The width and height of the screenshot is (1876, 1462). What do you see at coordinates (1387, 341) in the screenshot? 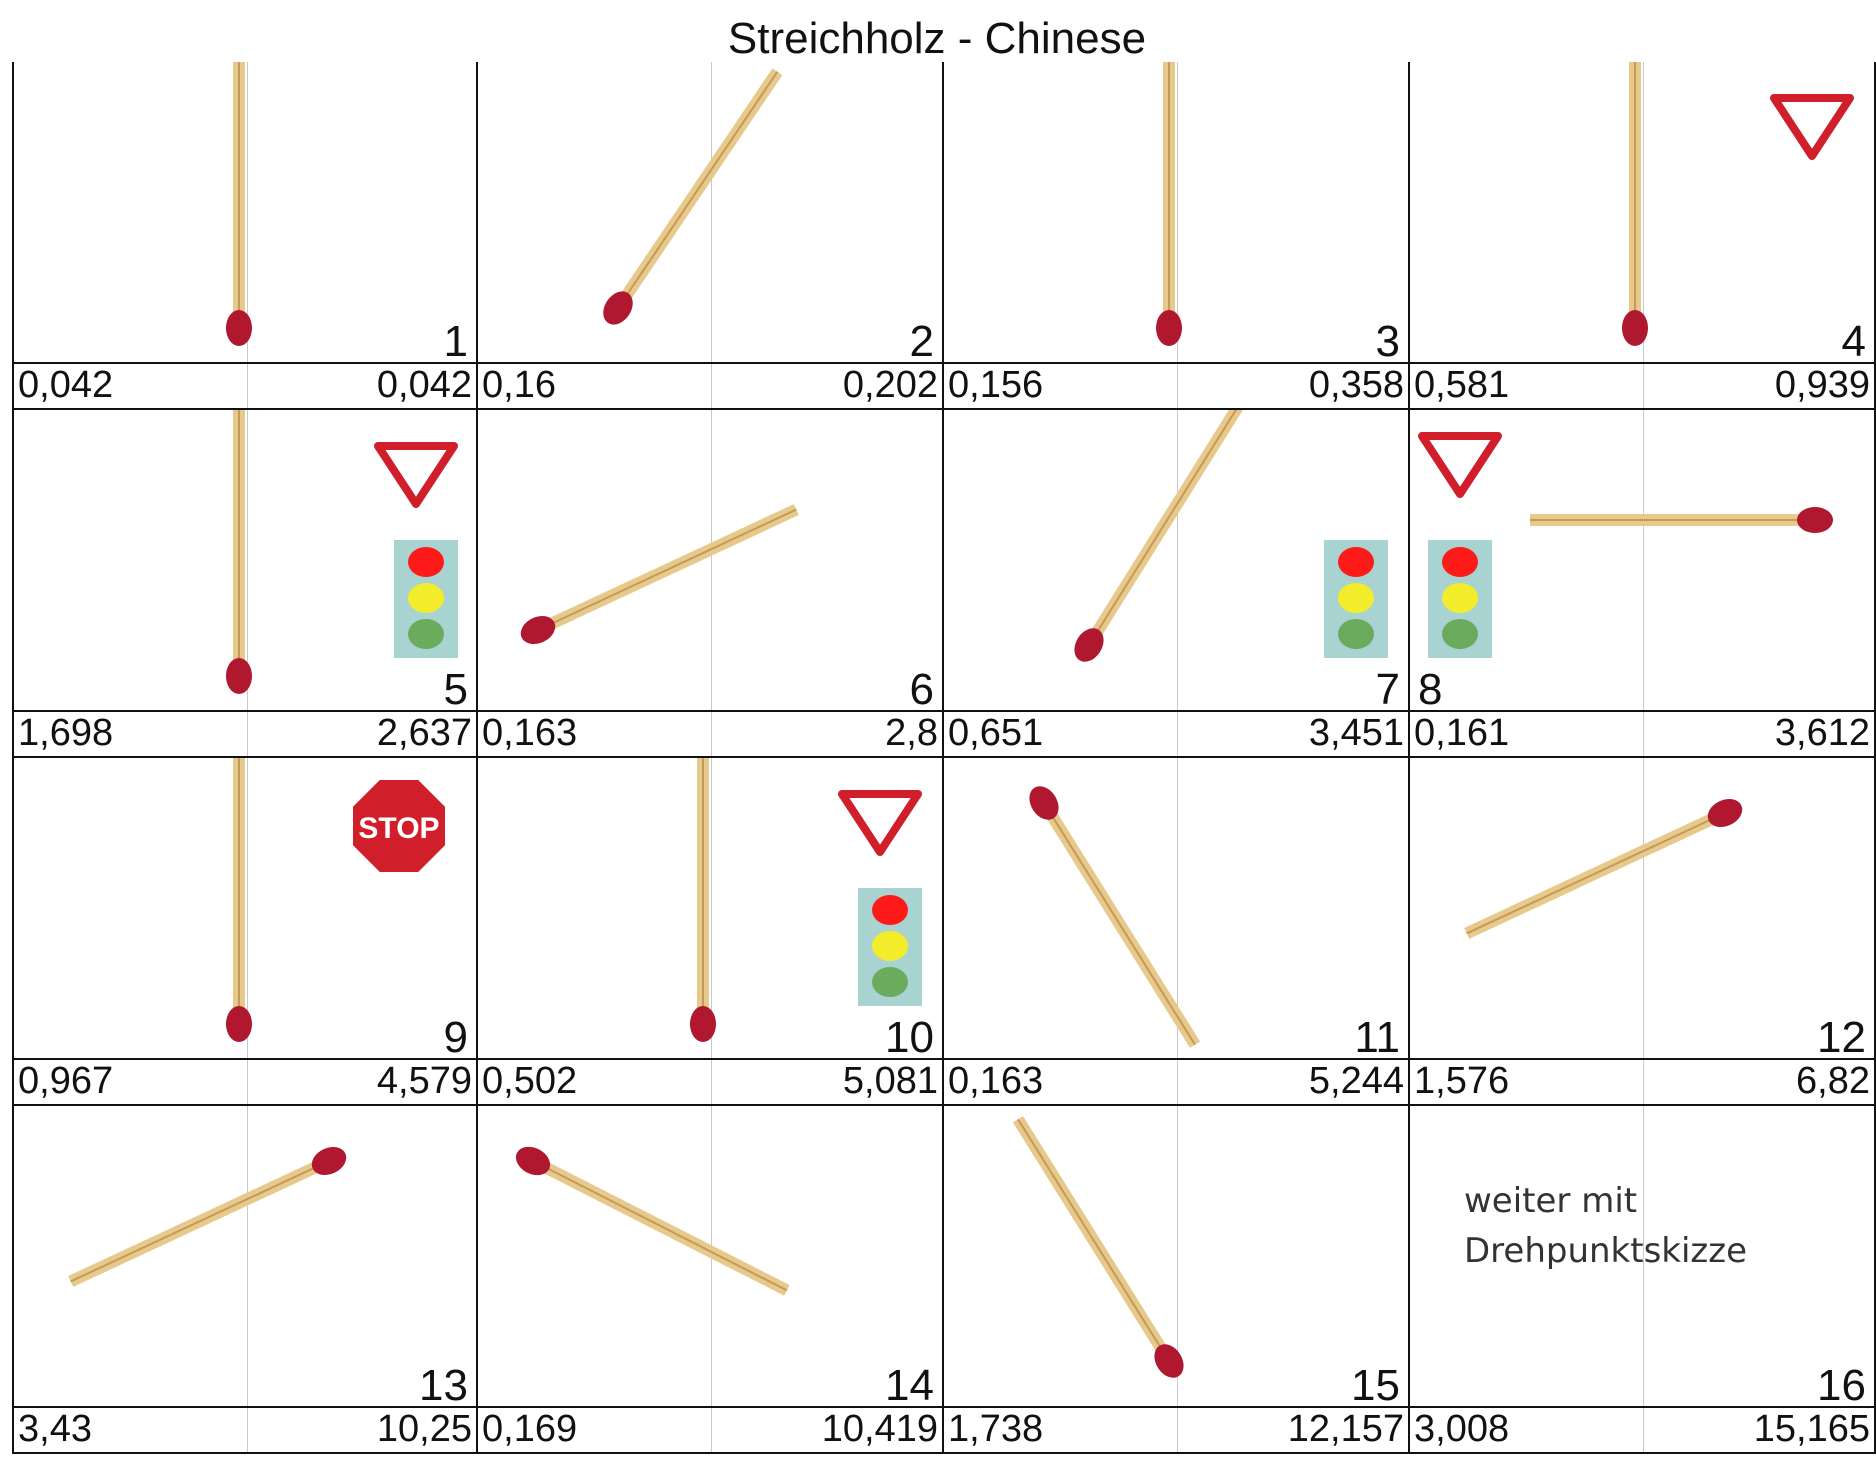
I see `cell-number: 3` at bounding box center [1387, 341].